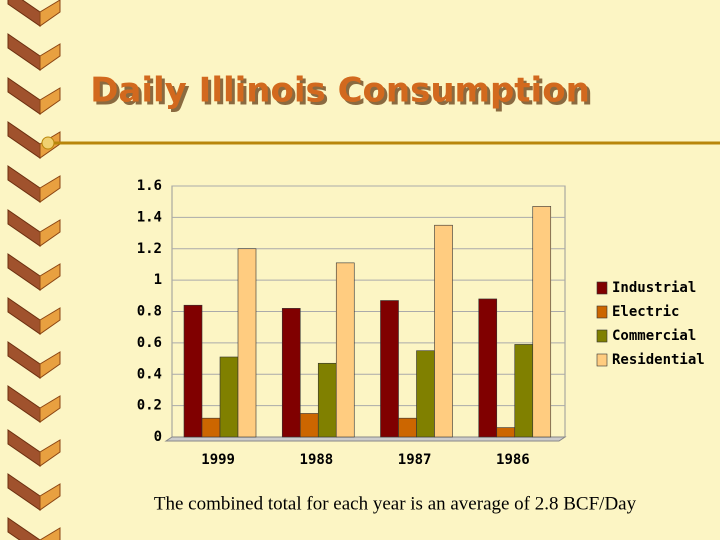 Image resolution: width=720 pixels, height=540 pixels. I want to click on y-tick-label: 0.6, so click(149, 343).